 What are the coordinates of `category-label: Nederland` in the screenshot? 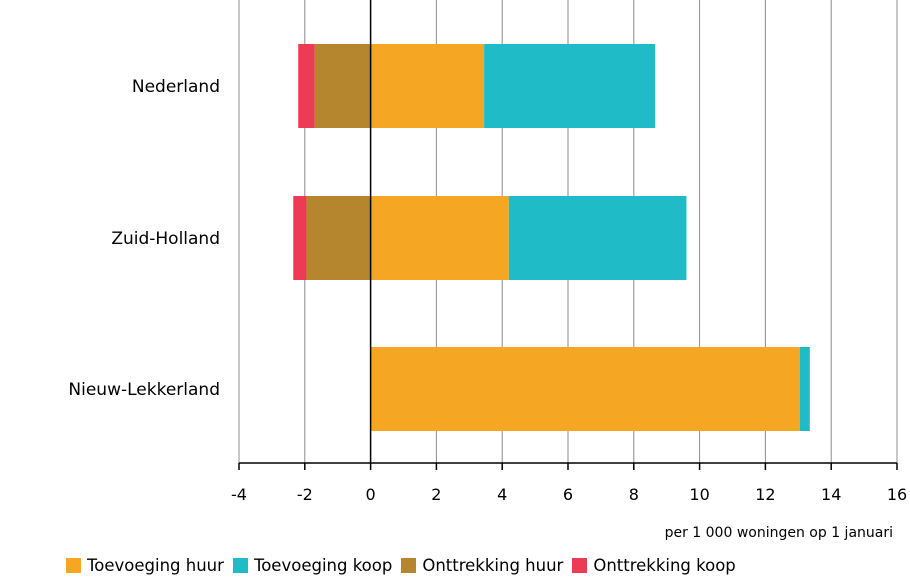 It's located at (176, 87).